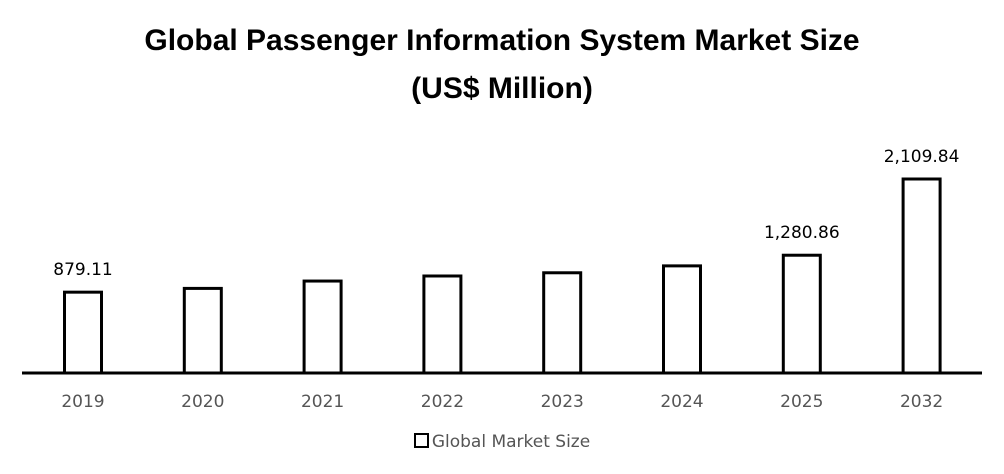 This screenshot has width=1004, height=474. What do you see at coordinates (202, 330) in the screenshot?
I see `bar-2020` at bounding box center [202, 330].